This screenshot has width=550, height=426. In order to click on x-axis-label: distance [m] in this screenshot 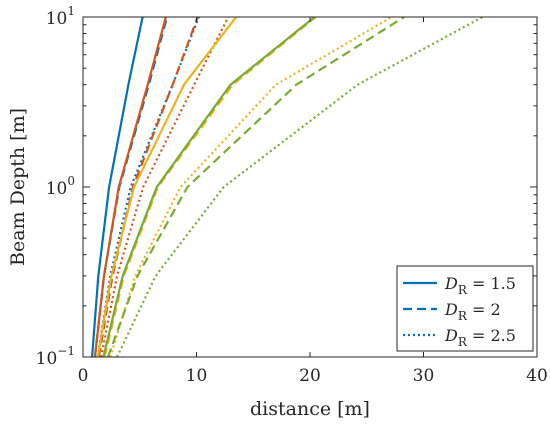, I will do `click(310, 409)`.